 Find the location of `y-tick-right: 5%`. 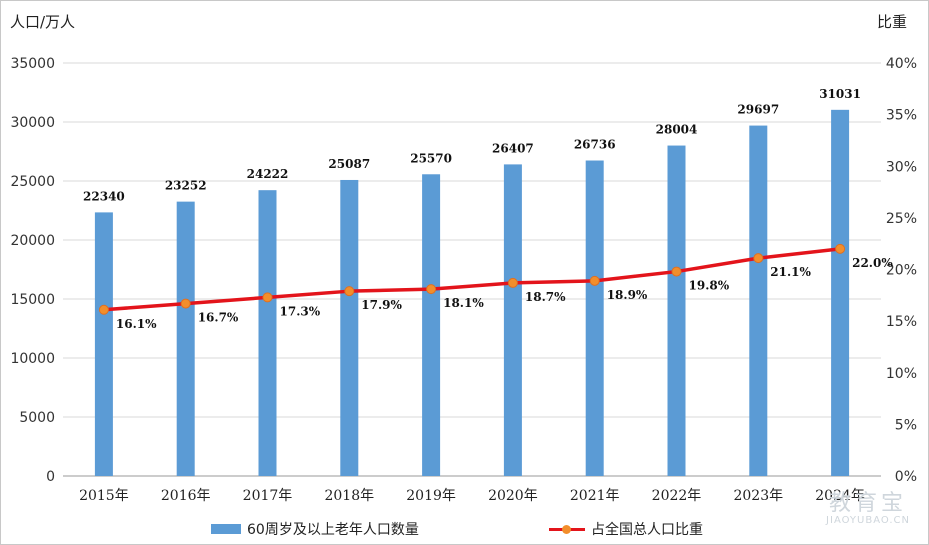

y-tick-right: 5% is located at coordinates (906, 425).